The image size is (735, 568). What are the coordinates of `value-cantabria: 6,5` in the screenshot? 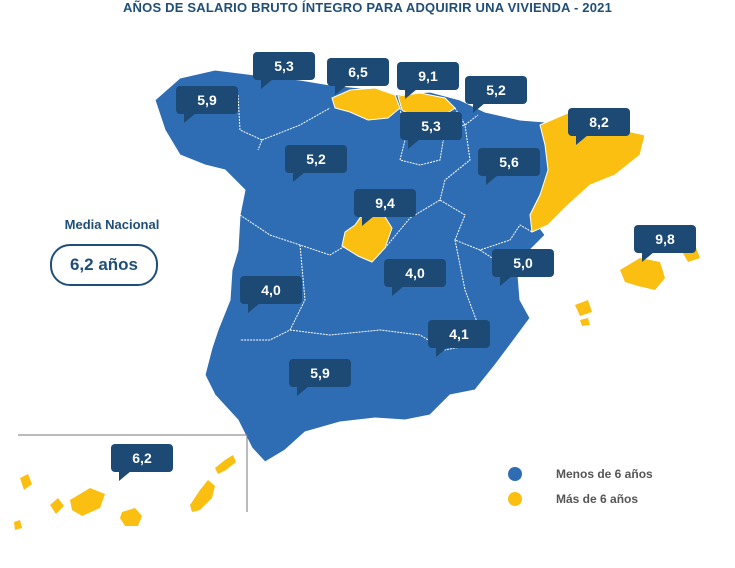 It's located at (358, 72).